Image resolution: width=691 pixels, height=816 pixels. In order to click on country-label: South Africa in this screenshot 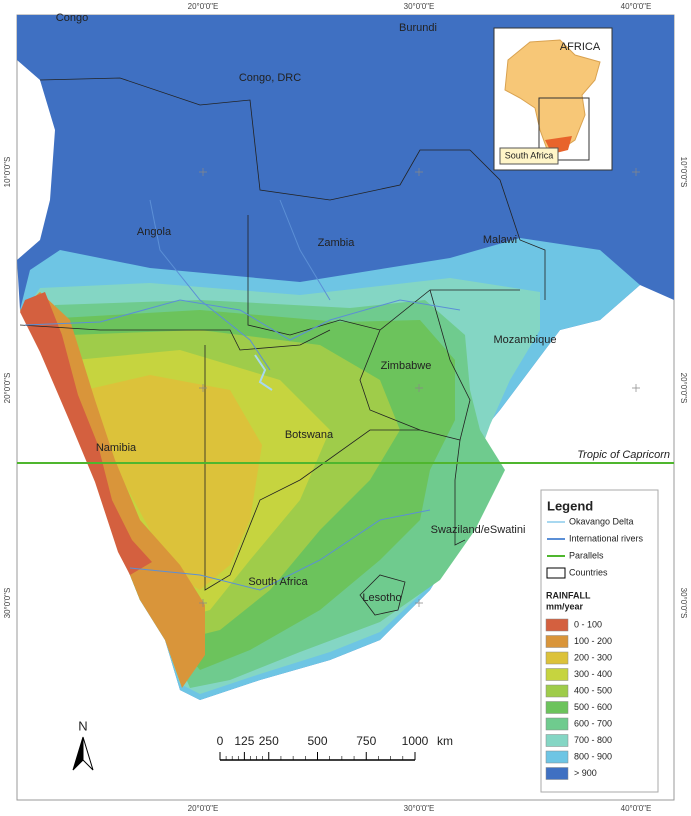, I will do `click(278, 582)`.